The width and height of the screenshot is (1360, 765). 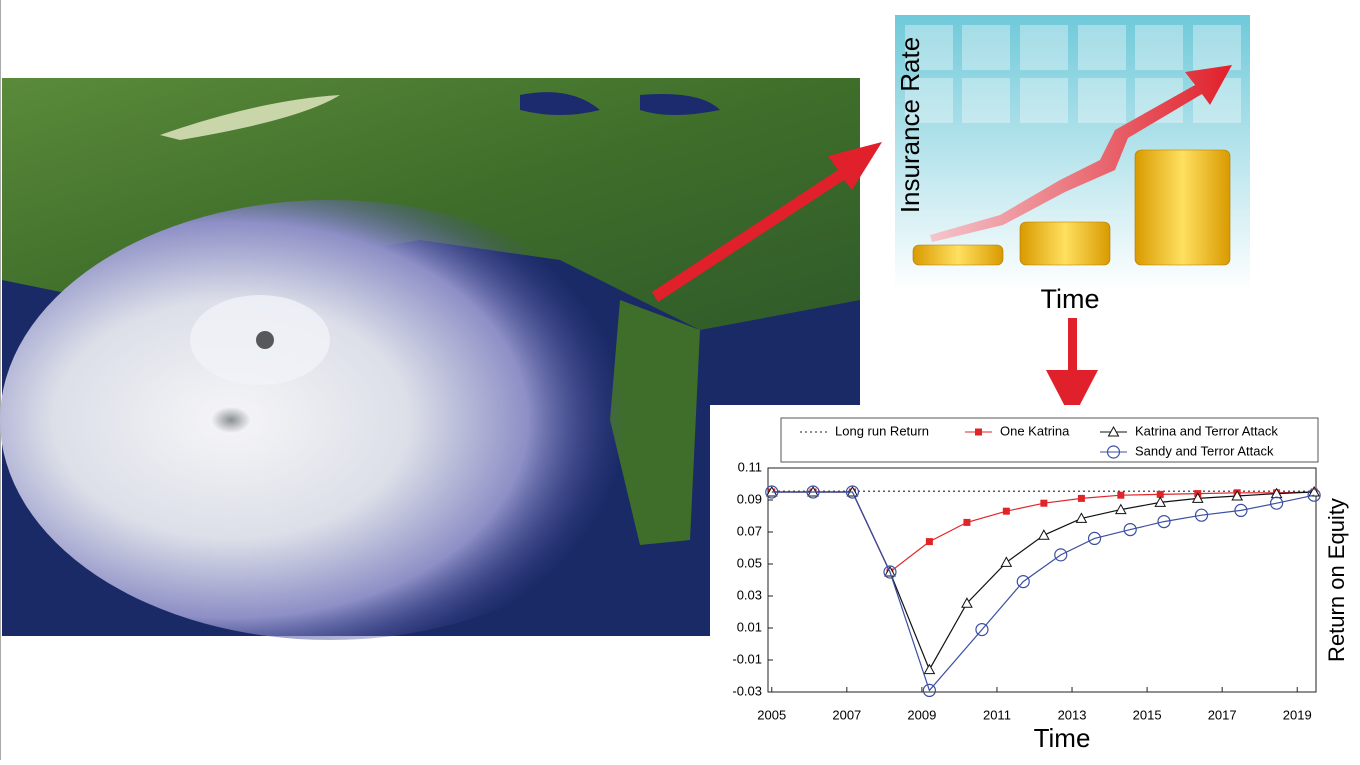 What do you see at coordinates (1070, 299) in the screenshot?
I see `illustration-x-label: Time` at bounding box center [1070, 299].